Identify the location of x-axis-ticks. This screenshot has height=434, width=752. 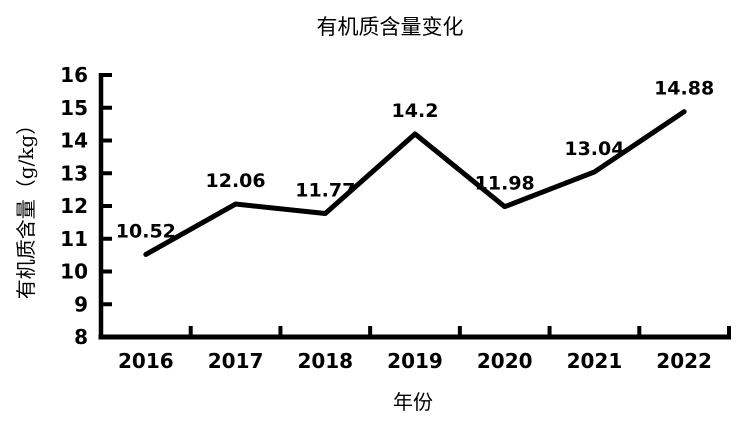
(459, 331).